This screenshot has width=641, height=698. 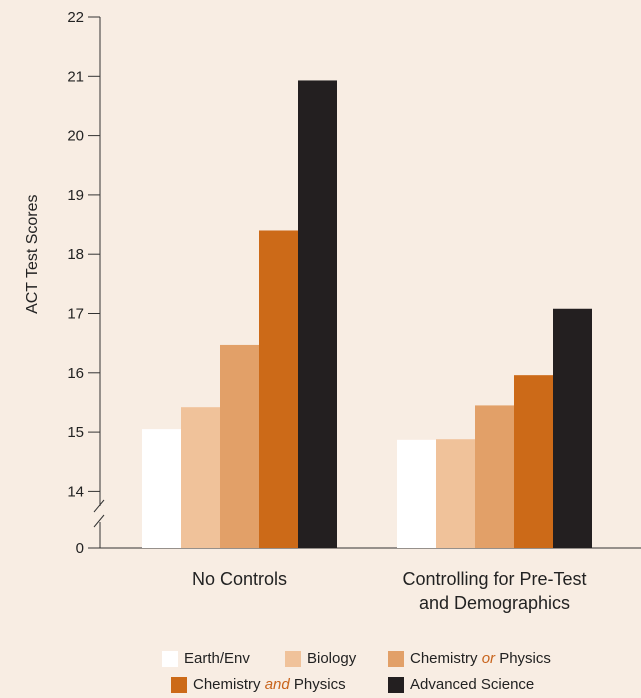 I want to click on y-tick-label: 20, so click(x=75, y=136).